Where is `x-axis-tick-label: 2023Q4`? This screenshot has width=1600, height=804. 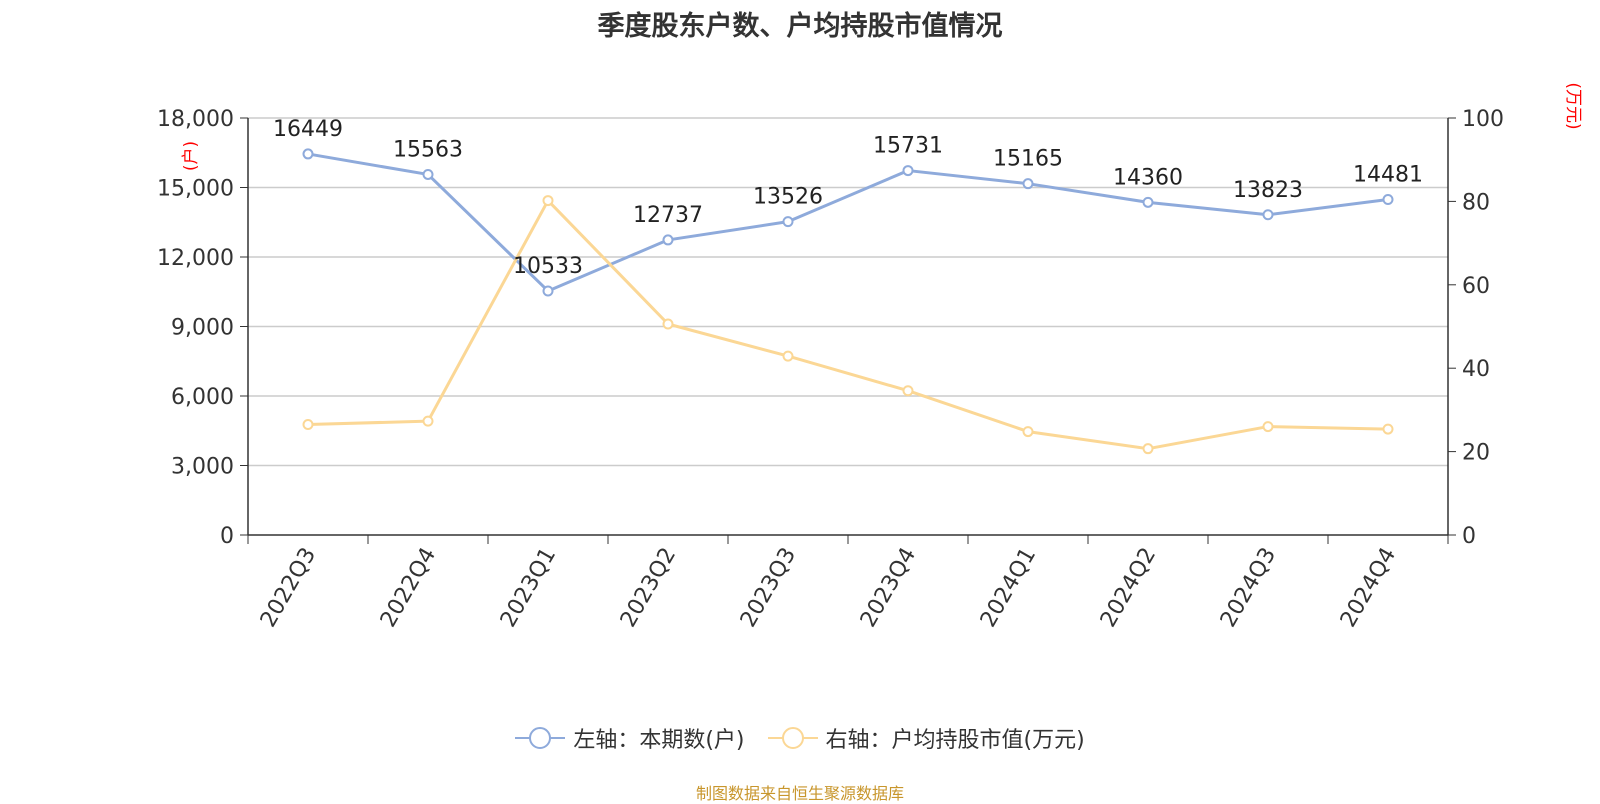
x-axis-tick-label: 2023Q4 is located at coordinates (888, 588).